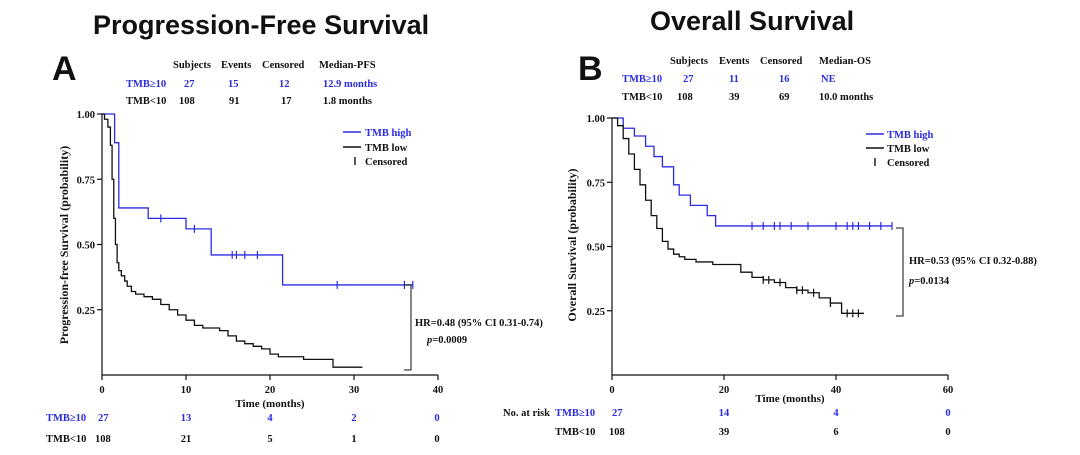  I want to click on panel-a-risk-row1-v2: 4, so click(270, 418).